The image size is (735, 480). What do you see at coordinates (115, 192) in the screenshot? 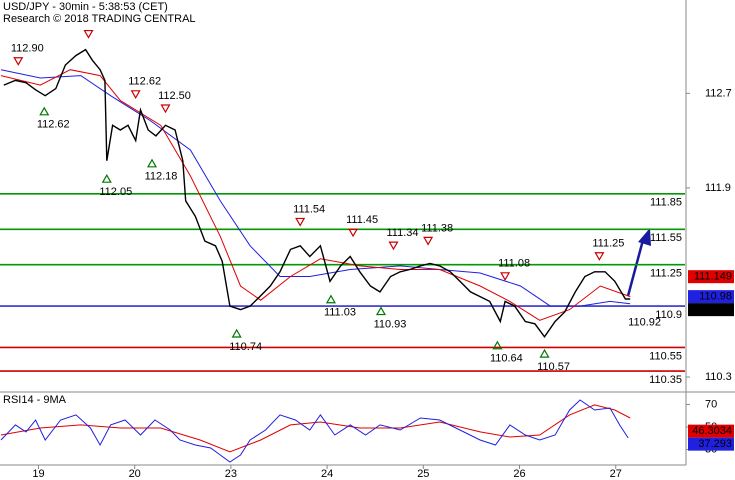
I see `trough-label: 112.05` at bounding box center [115, 192].